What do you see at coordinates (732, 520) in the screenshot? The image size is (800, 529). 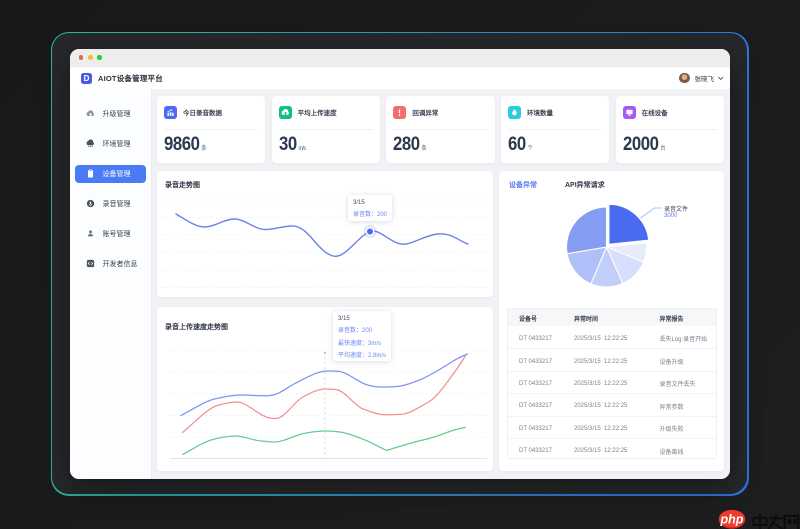 I see `svg-text: php` at bounding box center [732, 520].